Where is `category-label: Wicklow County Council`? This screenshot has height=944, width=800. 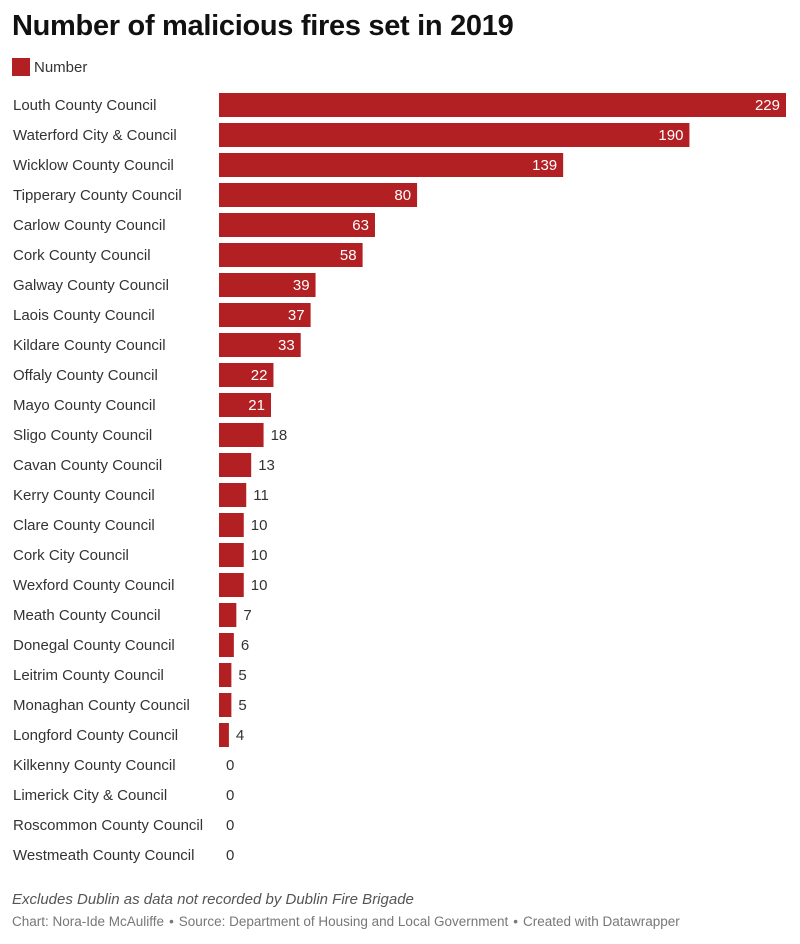 category-label: Wicklow County Council is located at coordinates (93, 165).